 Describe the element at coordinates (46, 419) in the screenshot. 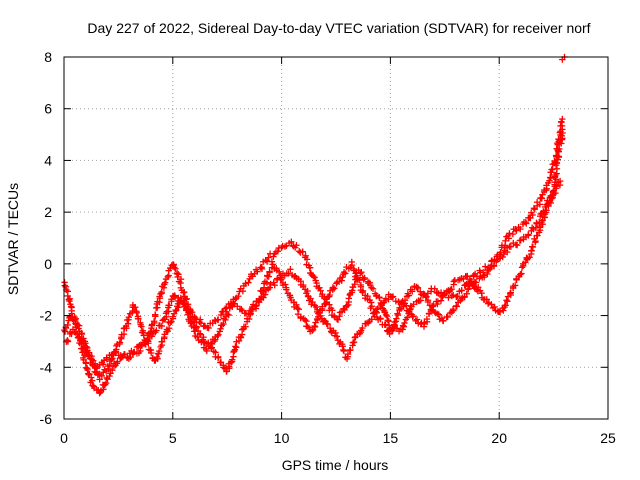

I see `y-tick-label: -6` at that location.